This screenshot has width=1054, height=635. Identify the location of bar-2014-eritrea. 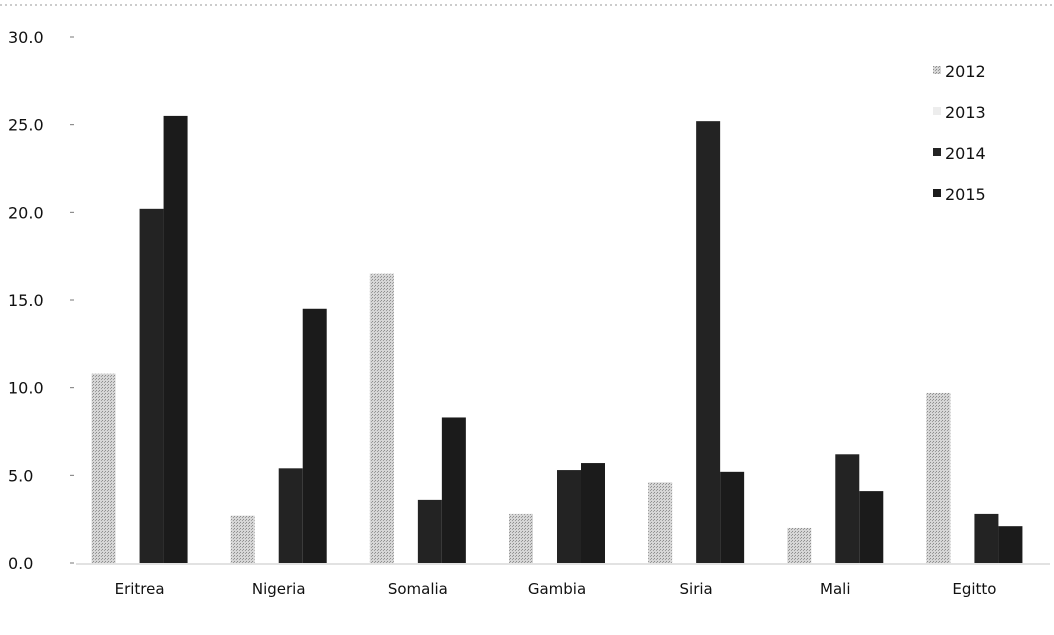
(151, 385).